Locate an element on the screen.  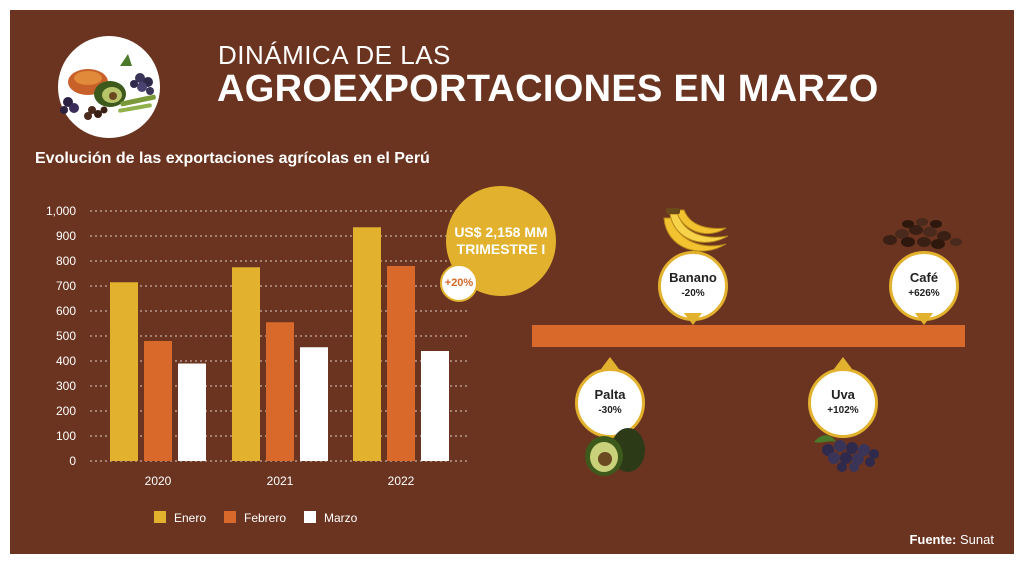
marker-palta-pointer is located at coordinates (610, 363).